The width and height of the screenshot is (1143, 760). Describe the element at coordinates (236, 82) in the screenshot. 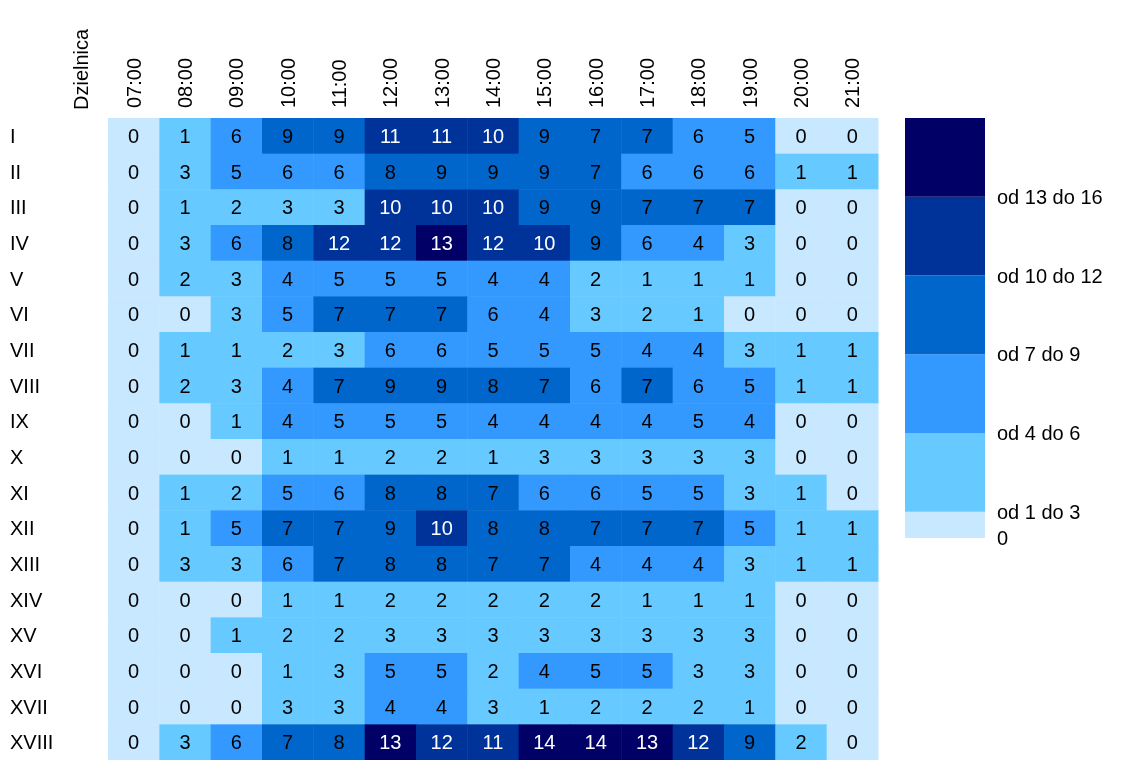

I see `x-tick-label: 09:00` at that location.